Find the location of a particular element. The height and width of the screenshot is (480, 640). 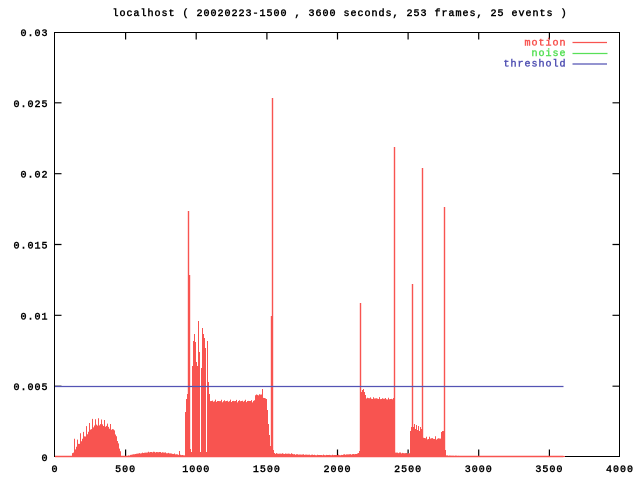

svg-text: threshold is located at coordinates (534, 65).